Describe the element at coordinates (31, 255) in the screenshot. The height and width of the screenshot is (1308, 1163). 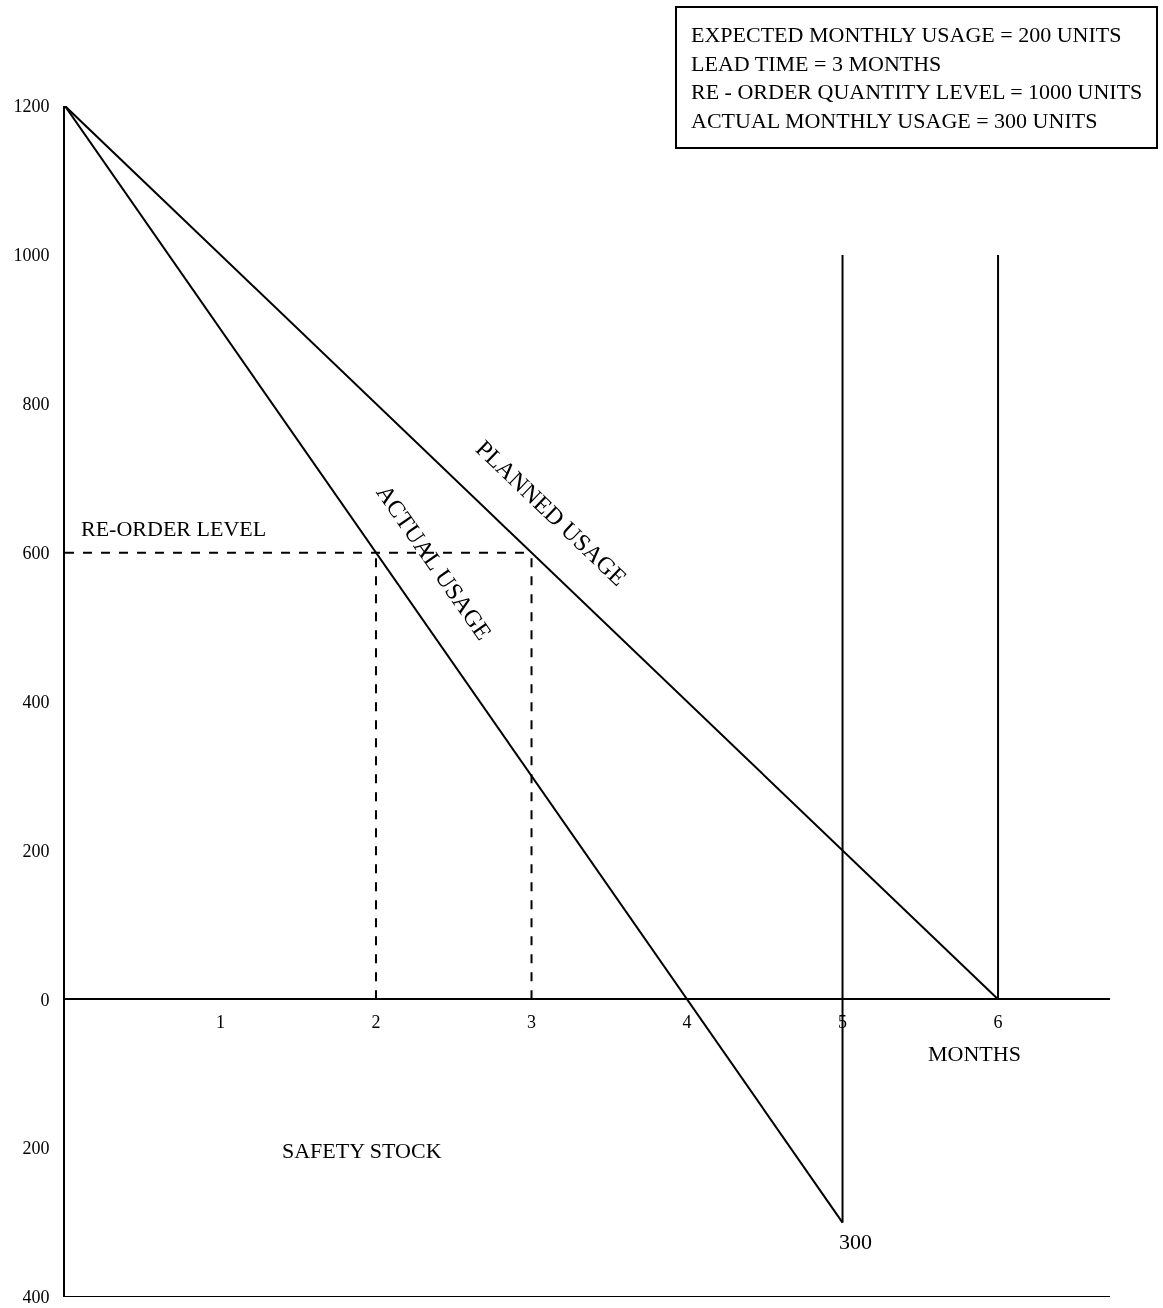
I see `y-tick-label: 1000` at that location.